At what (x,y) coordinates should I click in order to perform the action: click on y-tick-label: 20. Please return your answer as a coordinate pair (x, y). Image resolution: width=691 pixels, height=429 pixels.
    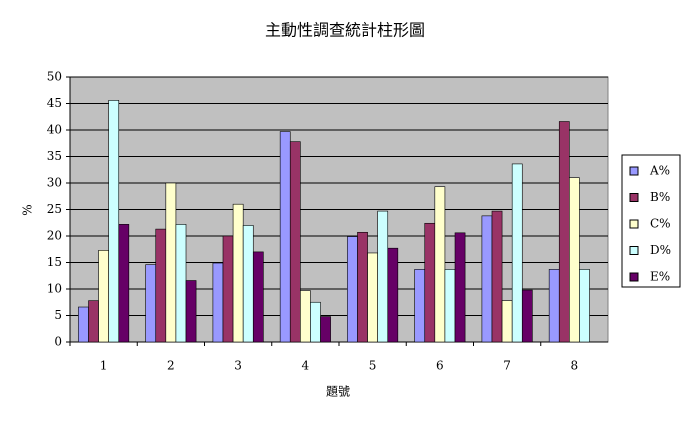
    Looking at the image, I should click on (54, 236).